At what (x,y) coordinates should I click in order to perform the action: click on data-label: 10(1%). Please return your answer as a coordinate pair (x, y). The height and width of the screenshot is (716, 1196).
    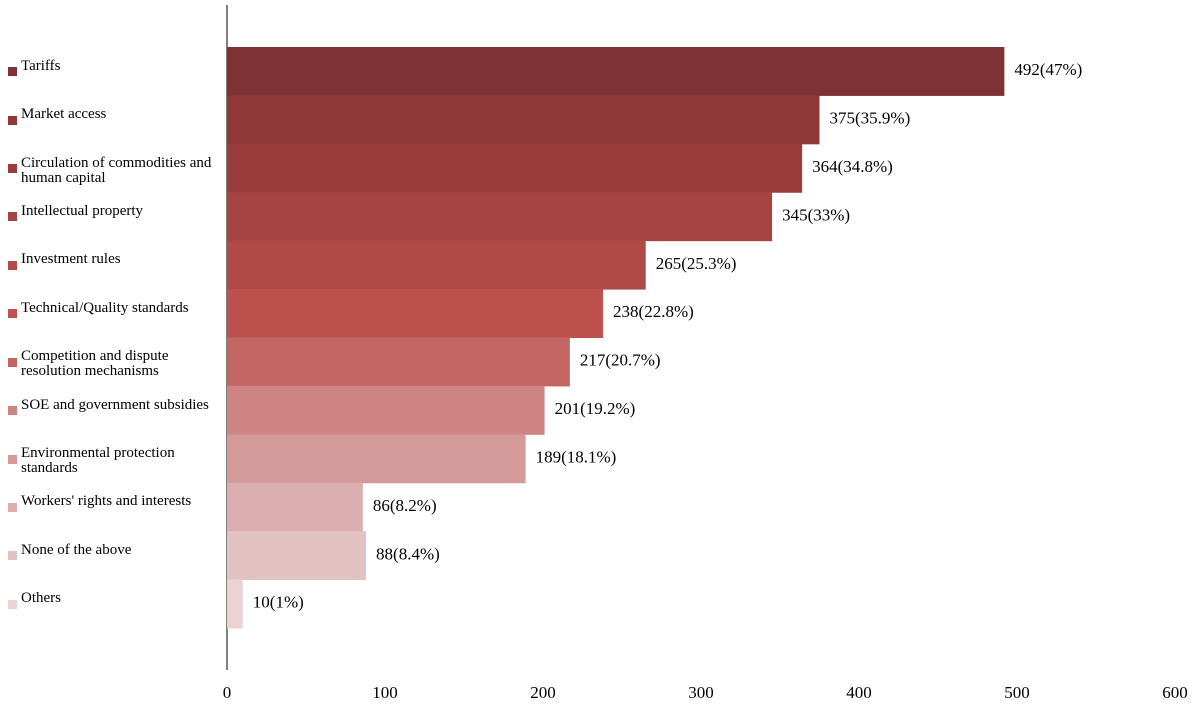
    Looking at the image, I should click on (278, 602).